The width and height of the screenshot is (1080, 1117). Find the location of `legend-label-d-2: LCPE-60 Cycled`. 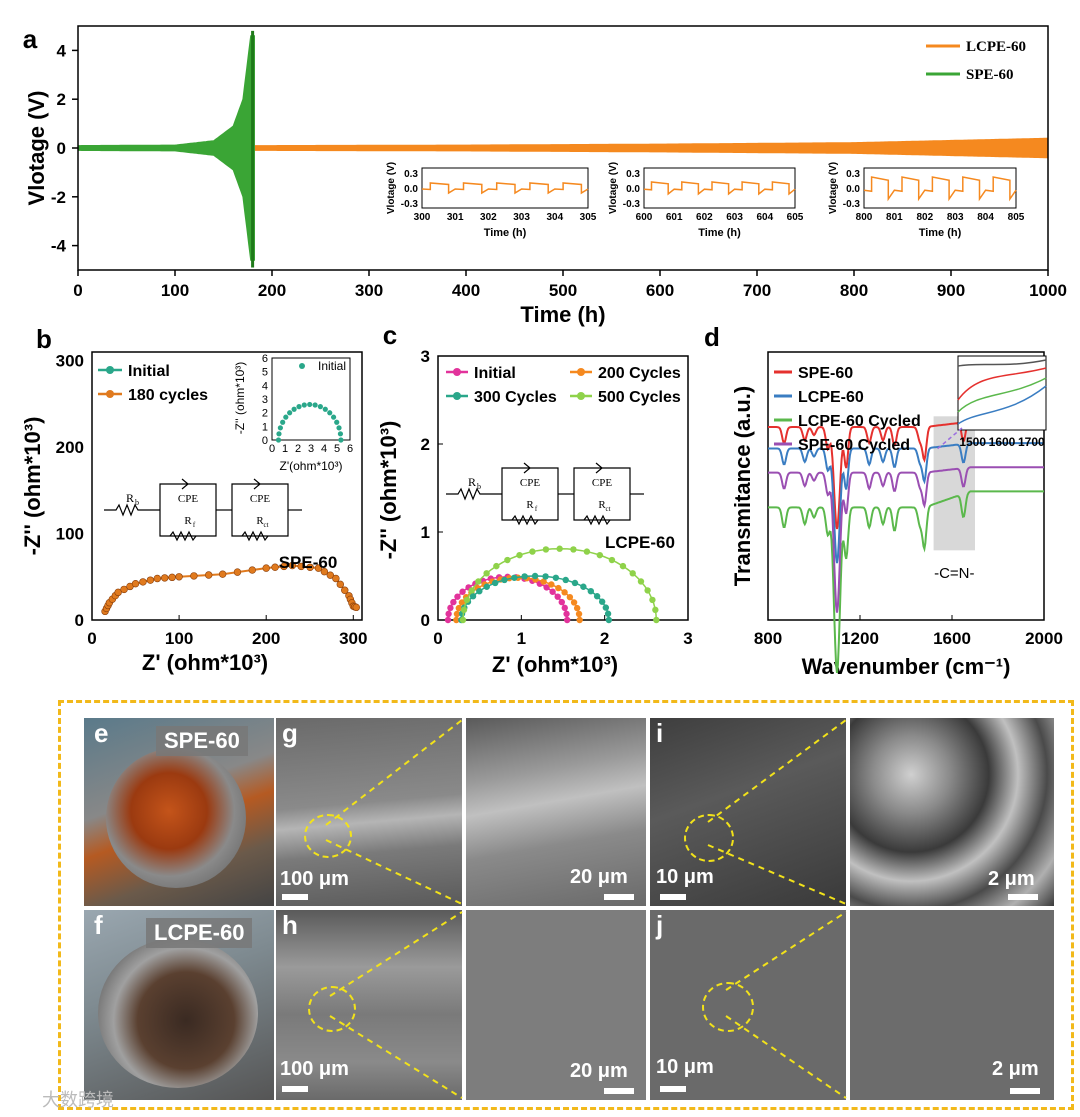

legend-label-d-2: LCPE-60 Cycled is located at coordinates (859, 421).